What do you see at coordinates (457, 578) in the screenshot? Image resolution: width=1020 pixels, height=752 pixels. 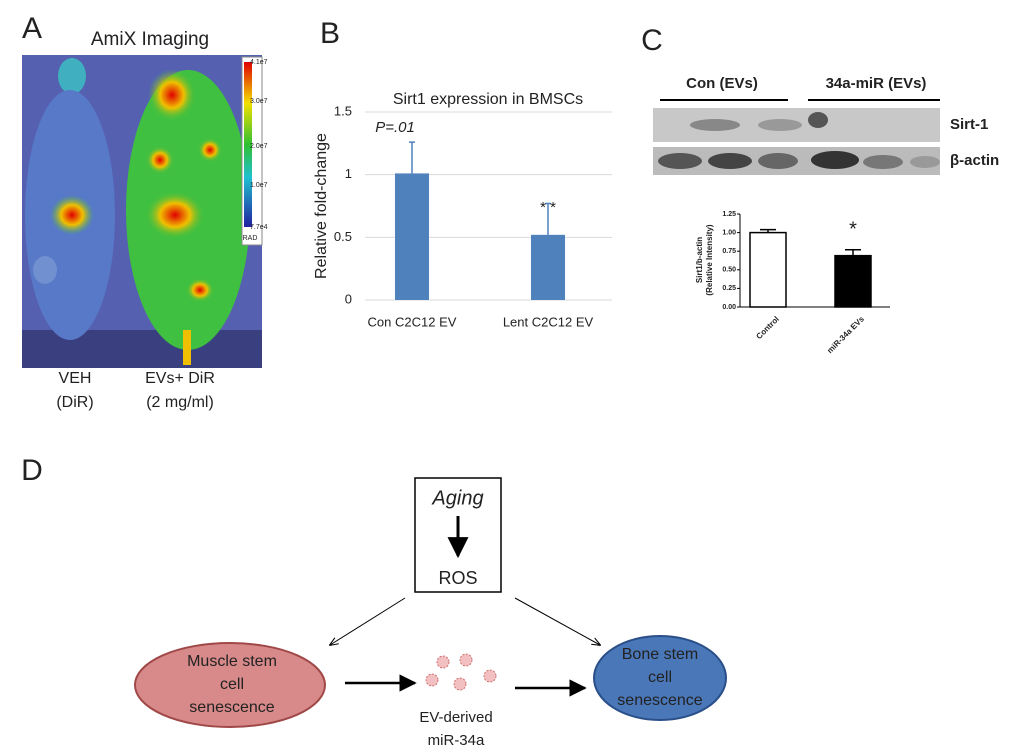 I see `diagram-box-bottom: ROS` at bounding box center [457, 578].